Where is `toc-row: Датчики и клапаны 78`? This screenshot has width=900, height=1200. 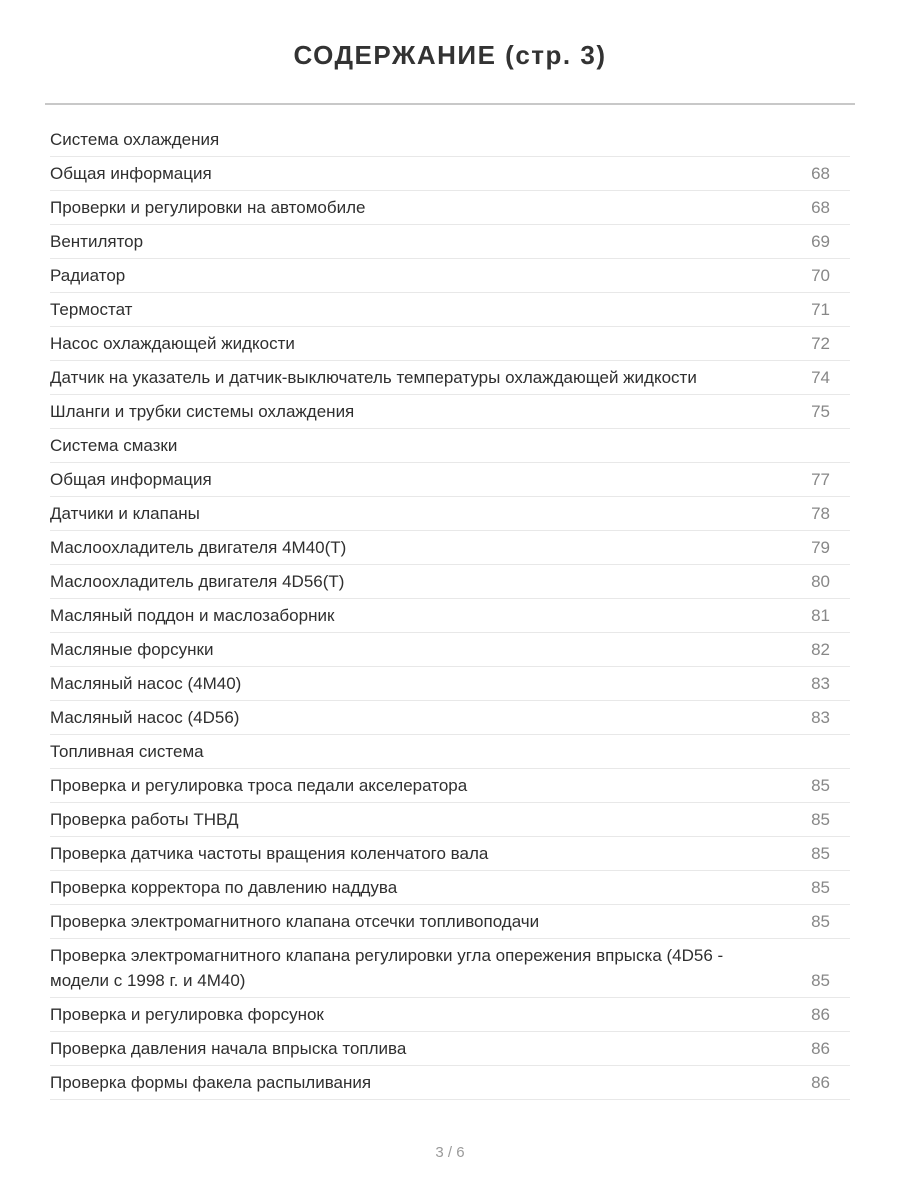 toc-row: Датчики и клапаны 78 is located at coordinates (450, 514).